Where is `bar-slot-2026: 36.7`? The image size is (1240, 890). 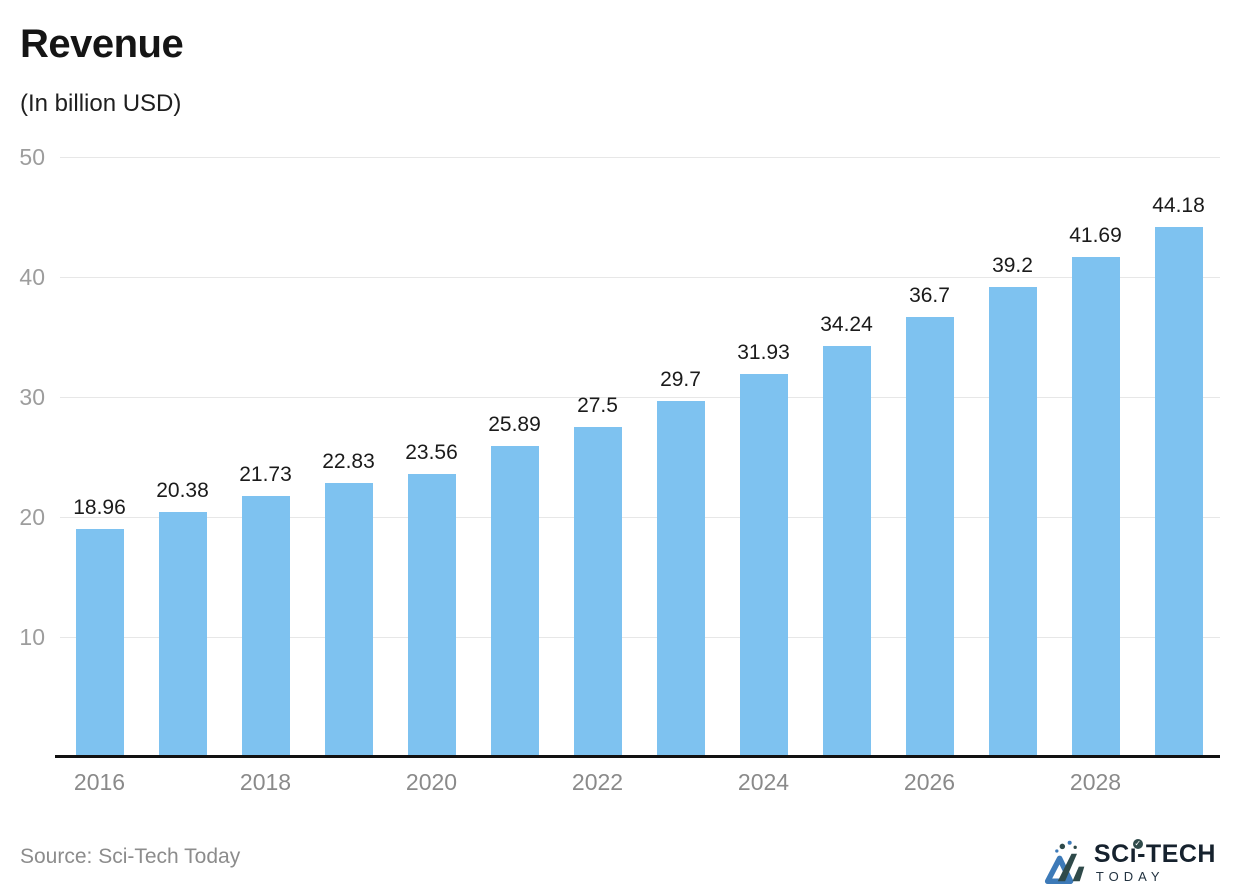 bar-slot-2026: 36.7 is located at coordinates (929, 457).